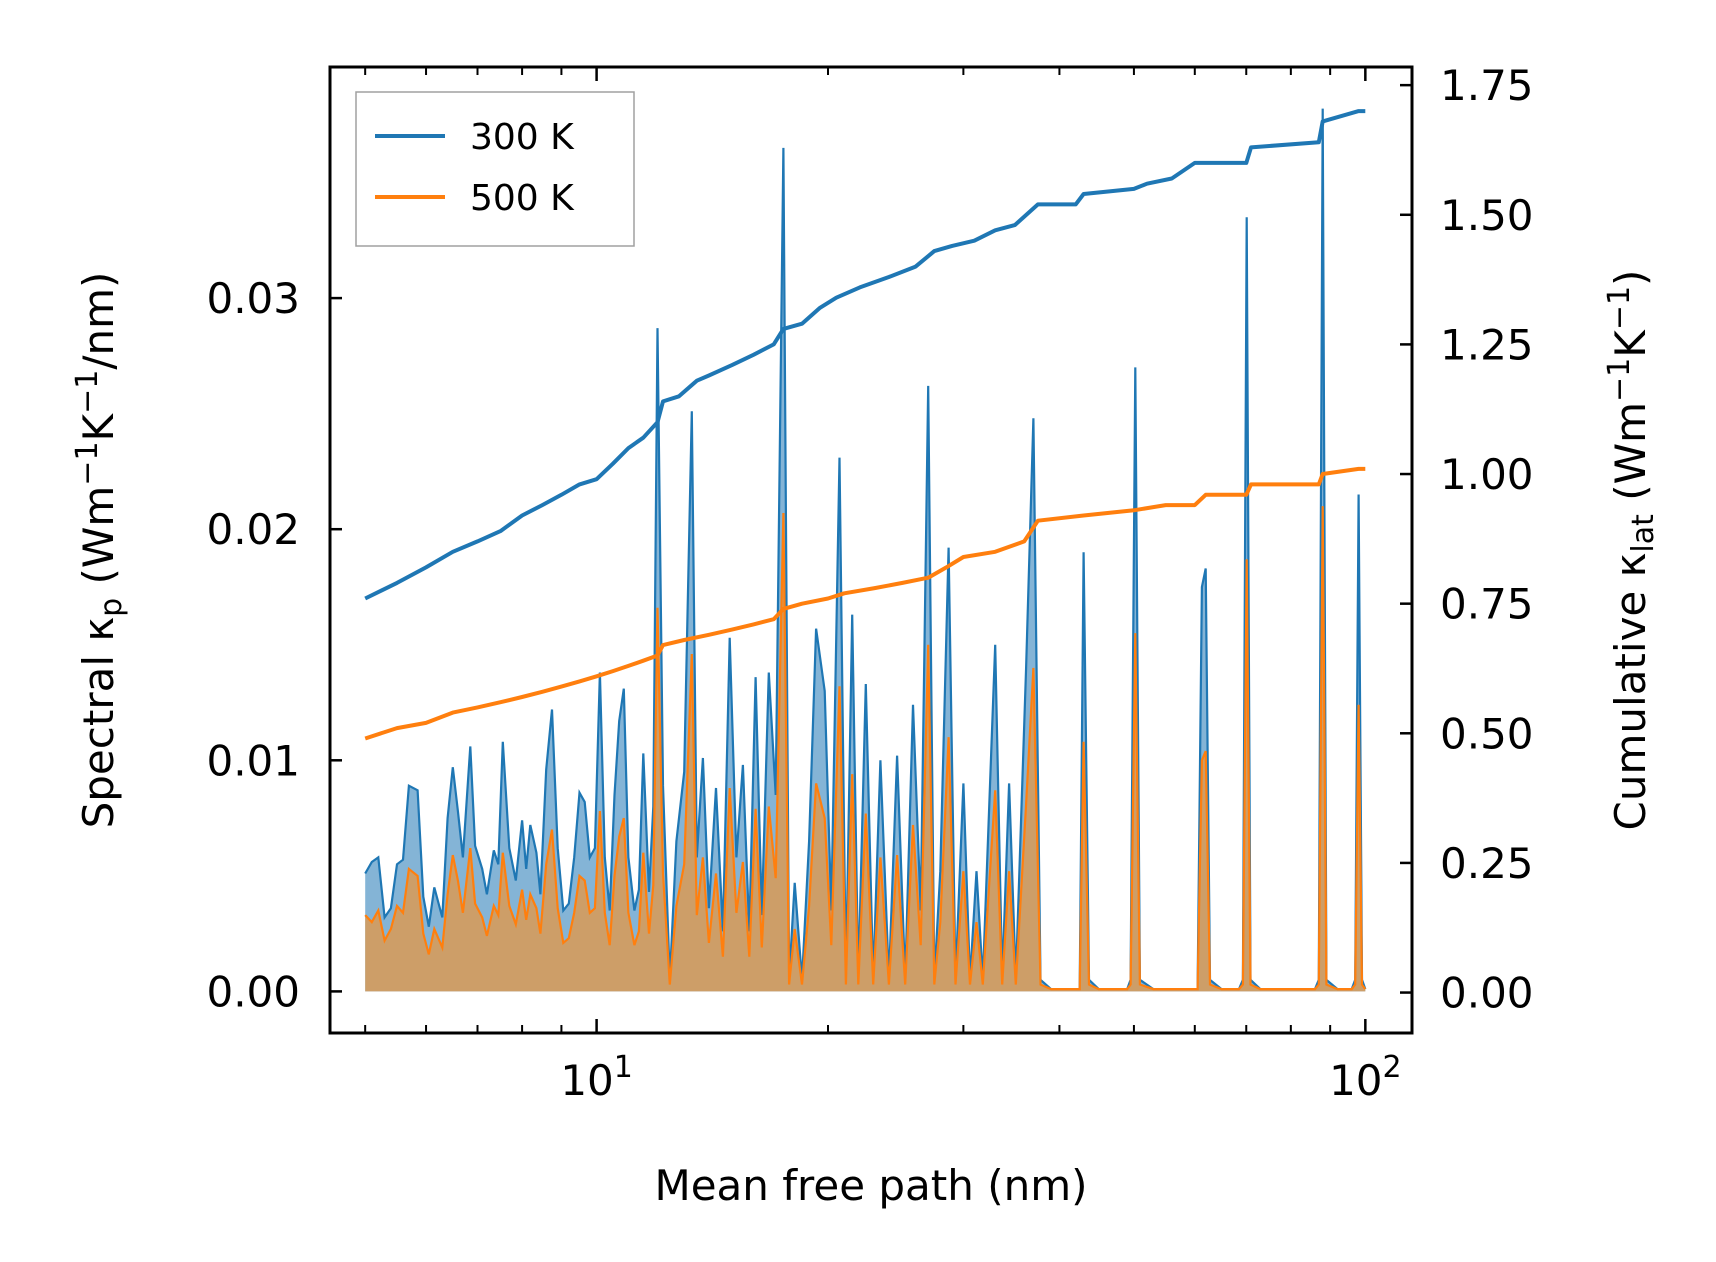  What do you see at coordinates (522, 198) in the screenshot?
I see `legend-label-500K: 500 K` at bounding box center [522, 198].